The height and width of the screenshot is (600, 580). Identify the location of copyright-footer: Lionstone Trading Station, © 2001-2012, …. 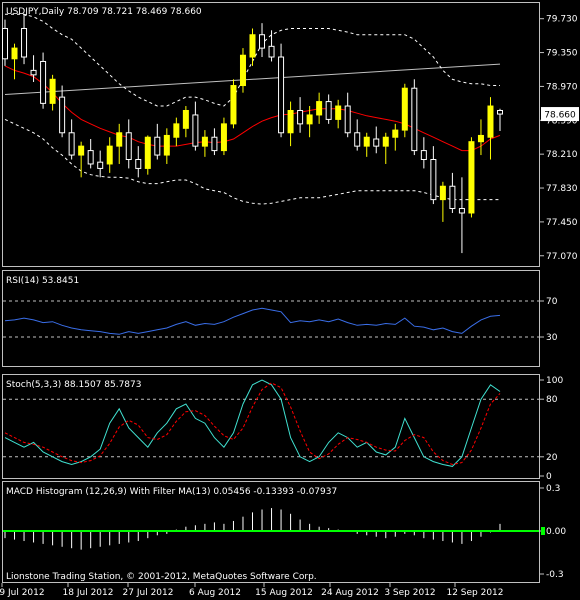
(161, 577).